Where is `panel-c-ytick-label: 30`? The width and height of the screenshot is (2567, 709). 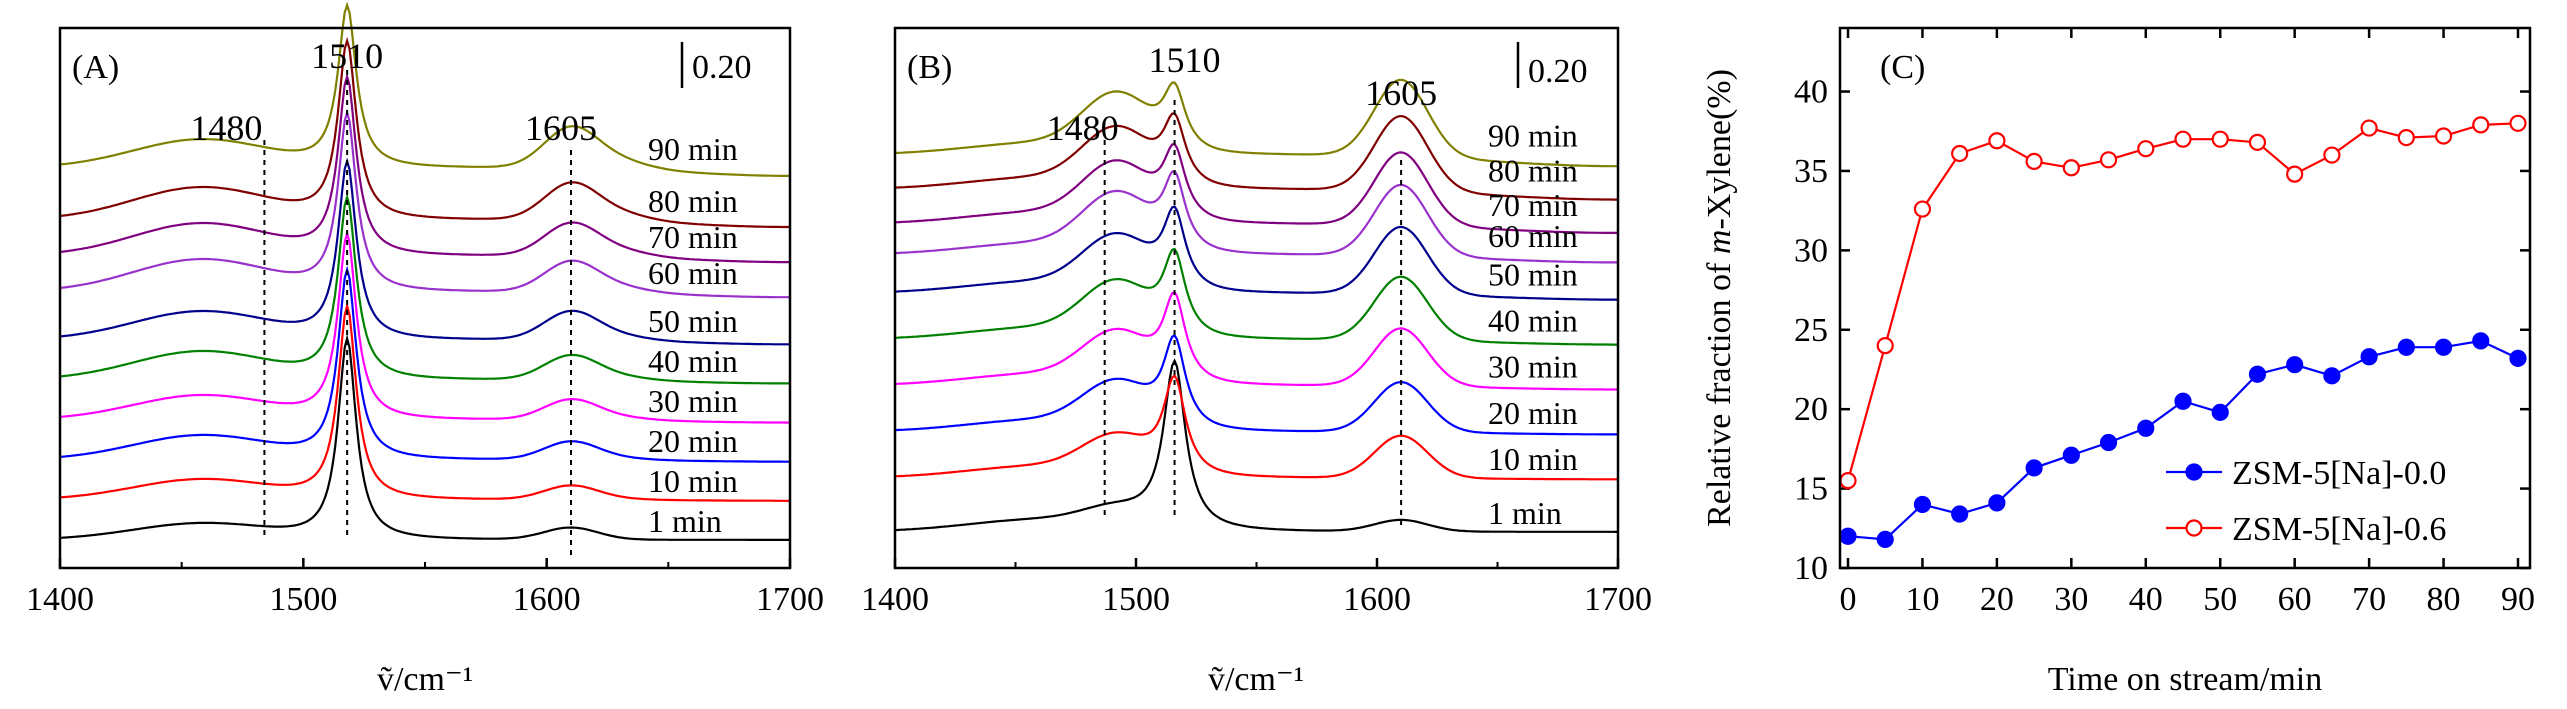
panel-c-ytick-label: 30 is located at coordinates (1811, 250).